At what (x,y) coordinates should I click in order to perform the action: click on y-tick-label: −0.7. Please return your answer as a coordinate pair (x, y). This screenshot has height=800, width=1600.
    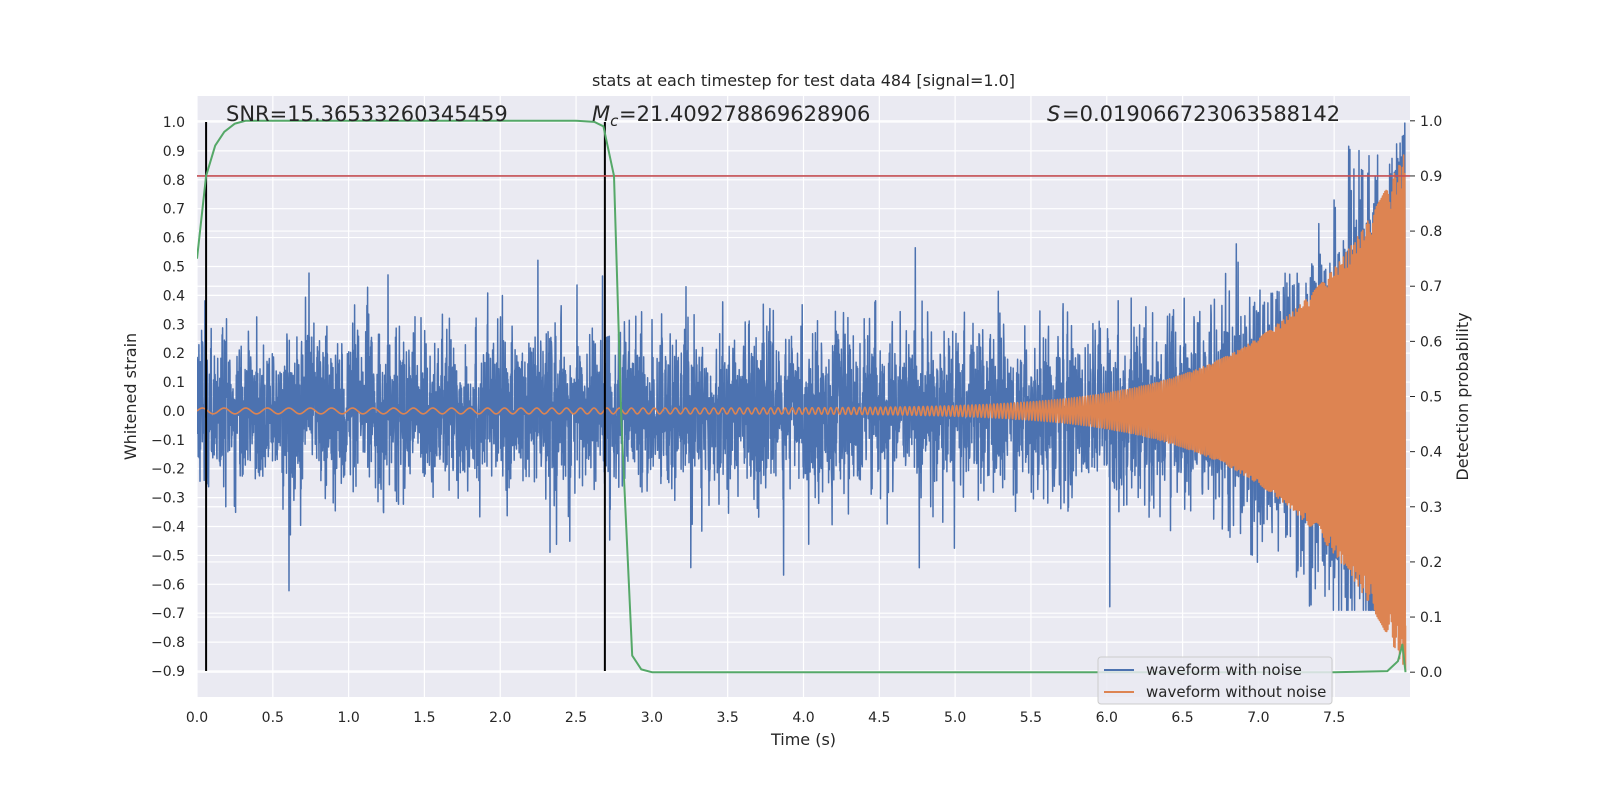
    Looking at the image, I should click on (168, 614).